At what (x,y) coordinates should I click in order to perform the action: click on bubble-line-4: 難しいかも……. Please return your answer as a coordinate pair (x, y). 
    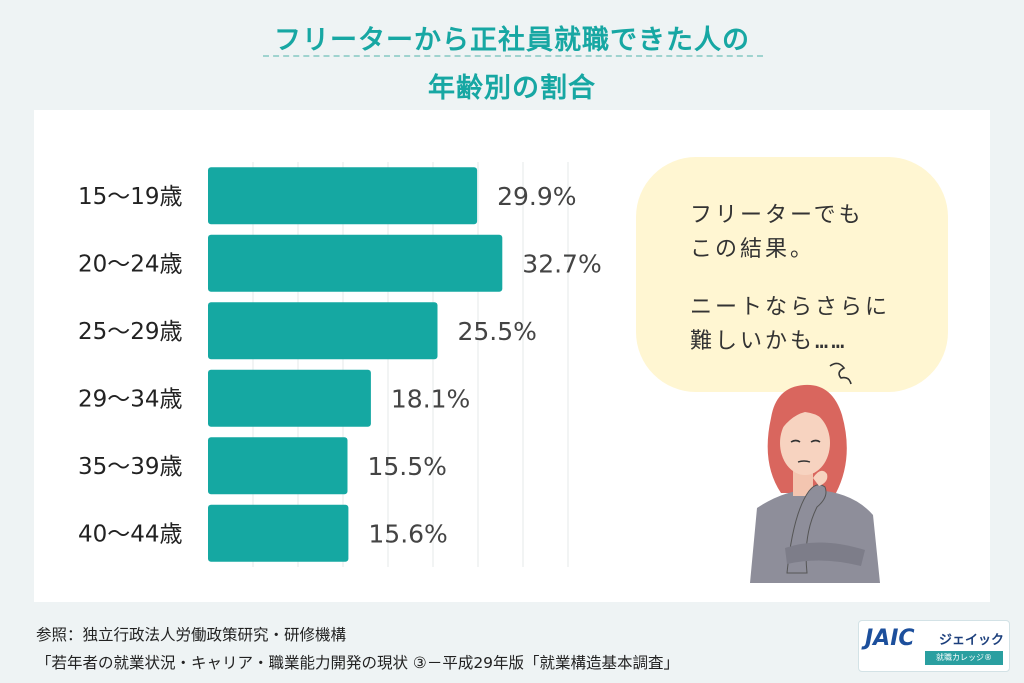
    Looking at the image, I should click on (769, 341).